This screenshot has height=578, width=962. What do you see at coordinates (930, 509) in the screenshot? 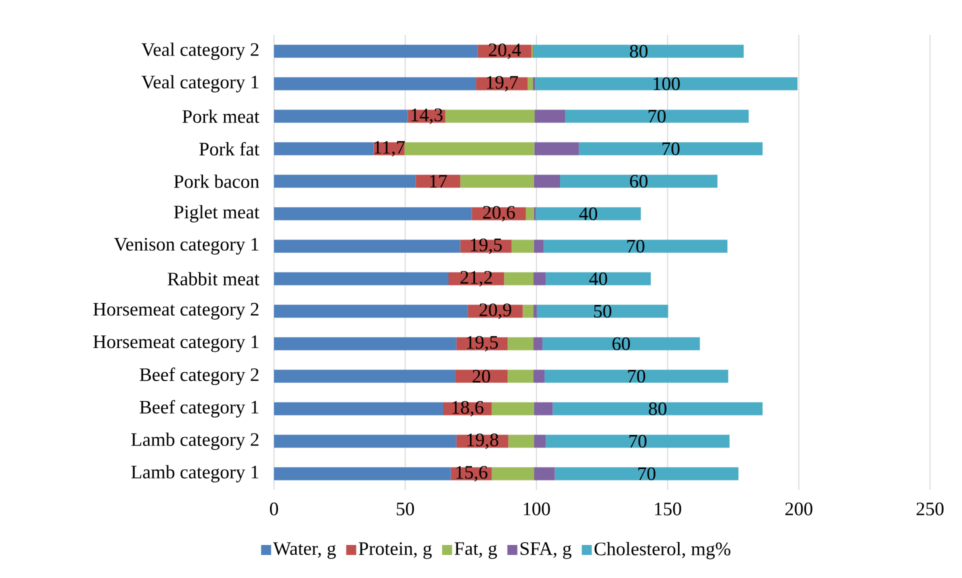
I see `x-tick-label: 250` at bounding box center [930, 509].